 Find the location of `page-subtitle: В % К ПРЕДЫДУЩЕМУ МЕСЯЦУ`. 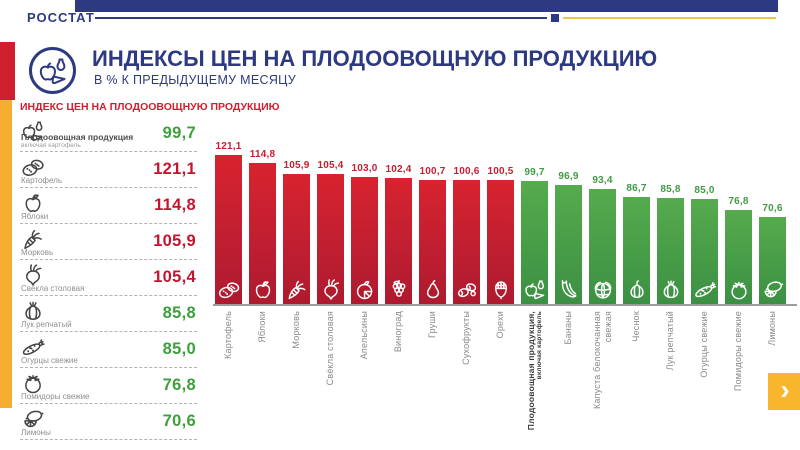

page-subtitle: В % К ПРЕДЫДУЩЕМУ МЕСЯЦУ is located at coordinates (195, 80).